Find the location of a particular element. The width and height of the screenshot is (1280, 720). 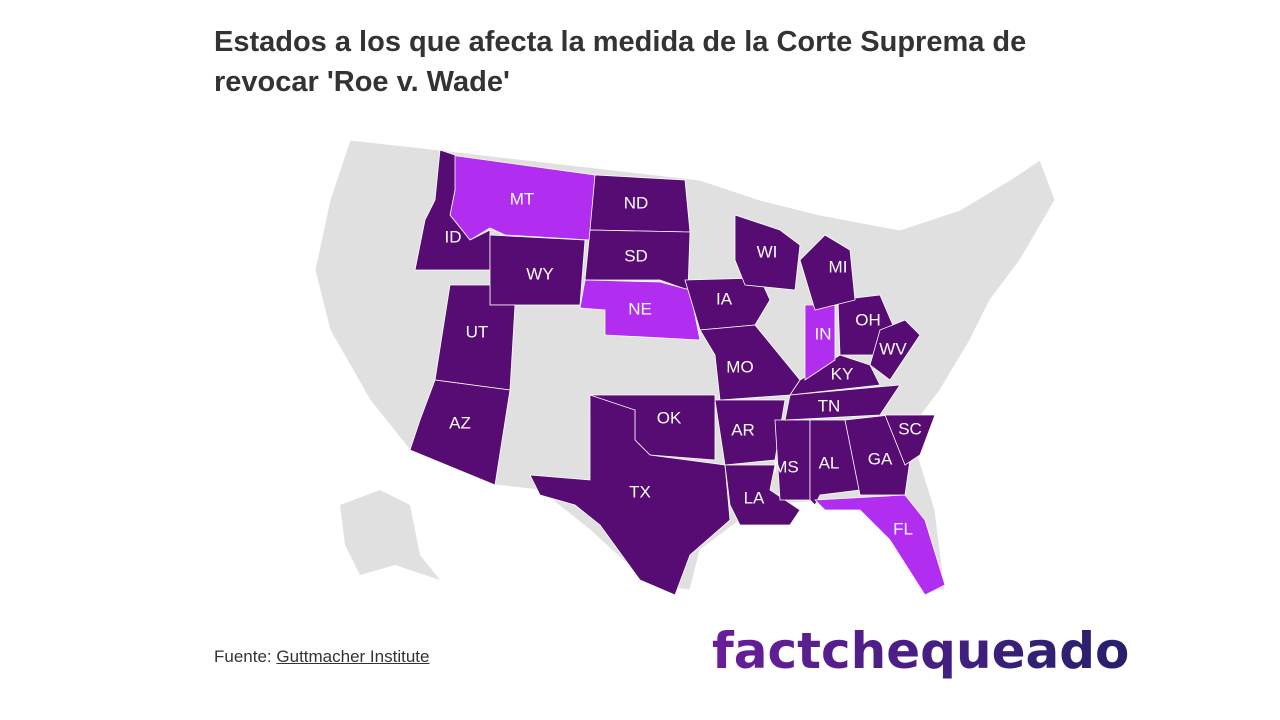

state-mi is located at coordinates (827, 272).